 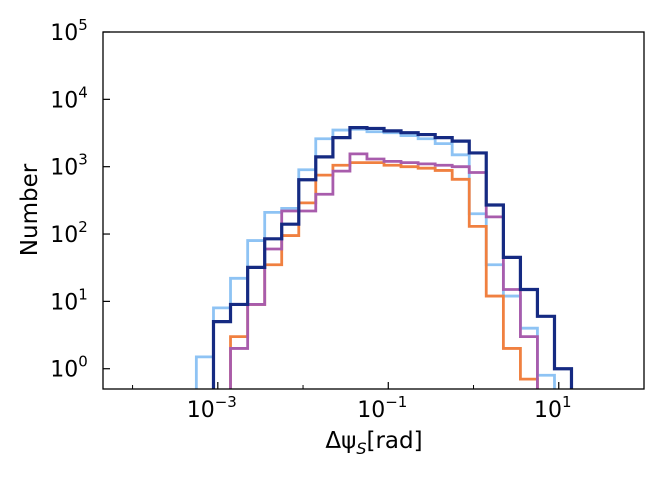 What do you see at coordinates (69, 166) in the screenshot?
I see `y-tick-label: 10³` at bounding box center [69, 166].